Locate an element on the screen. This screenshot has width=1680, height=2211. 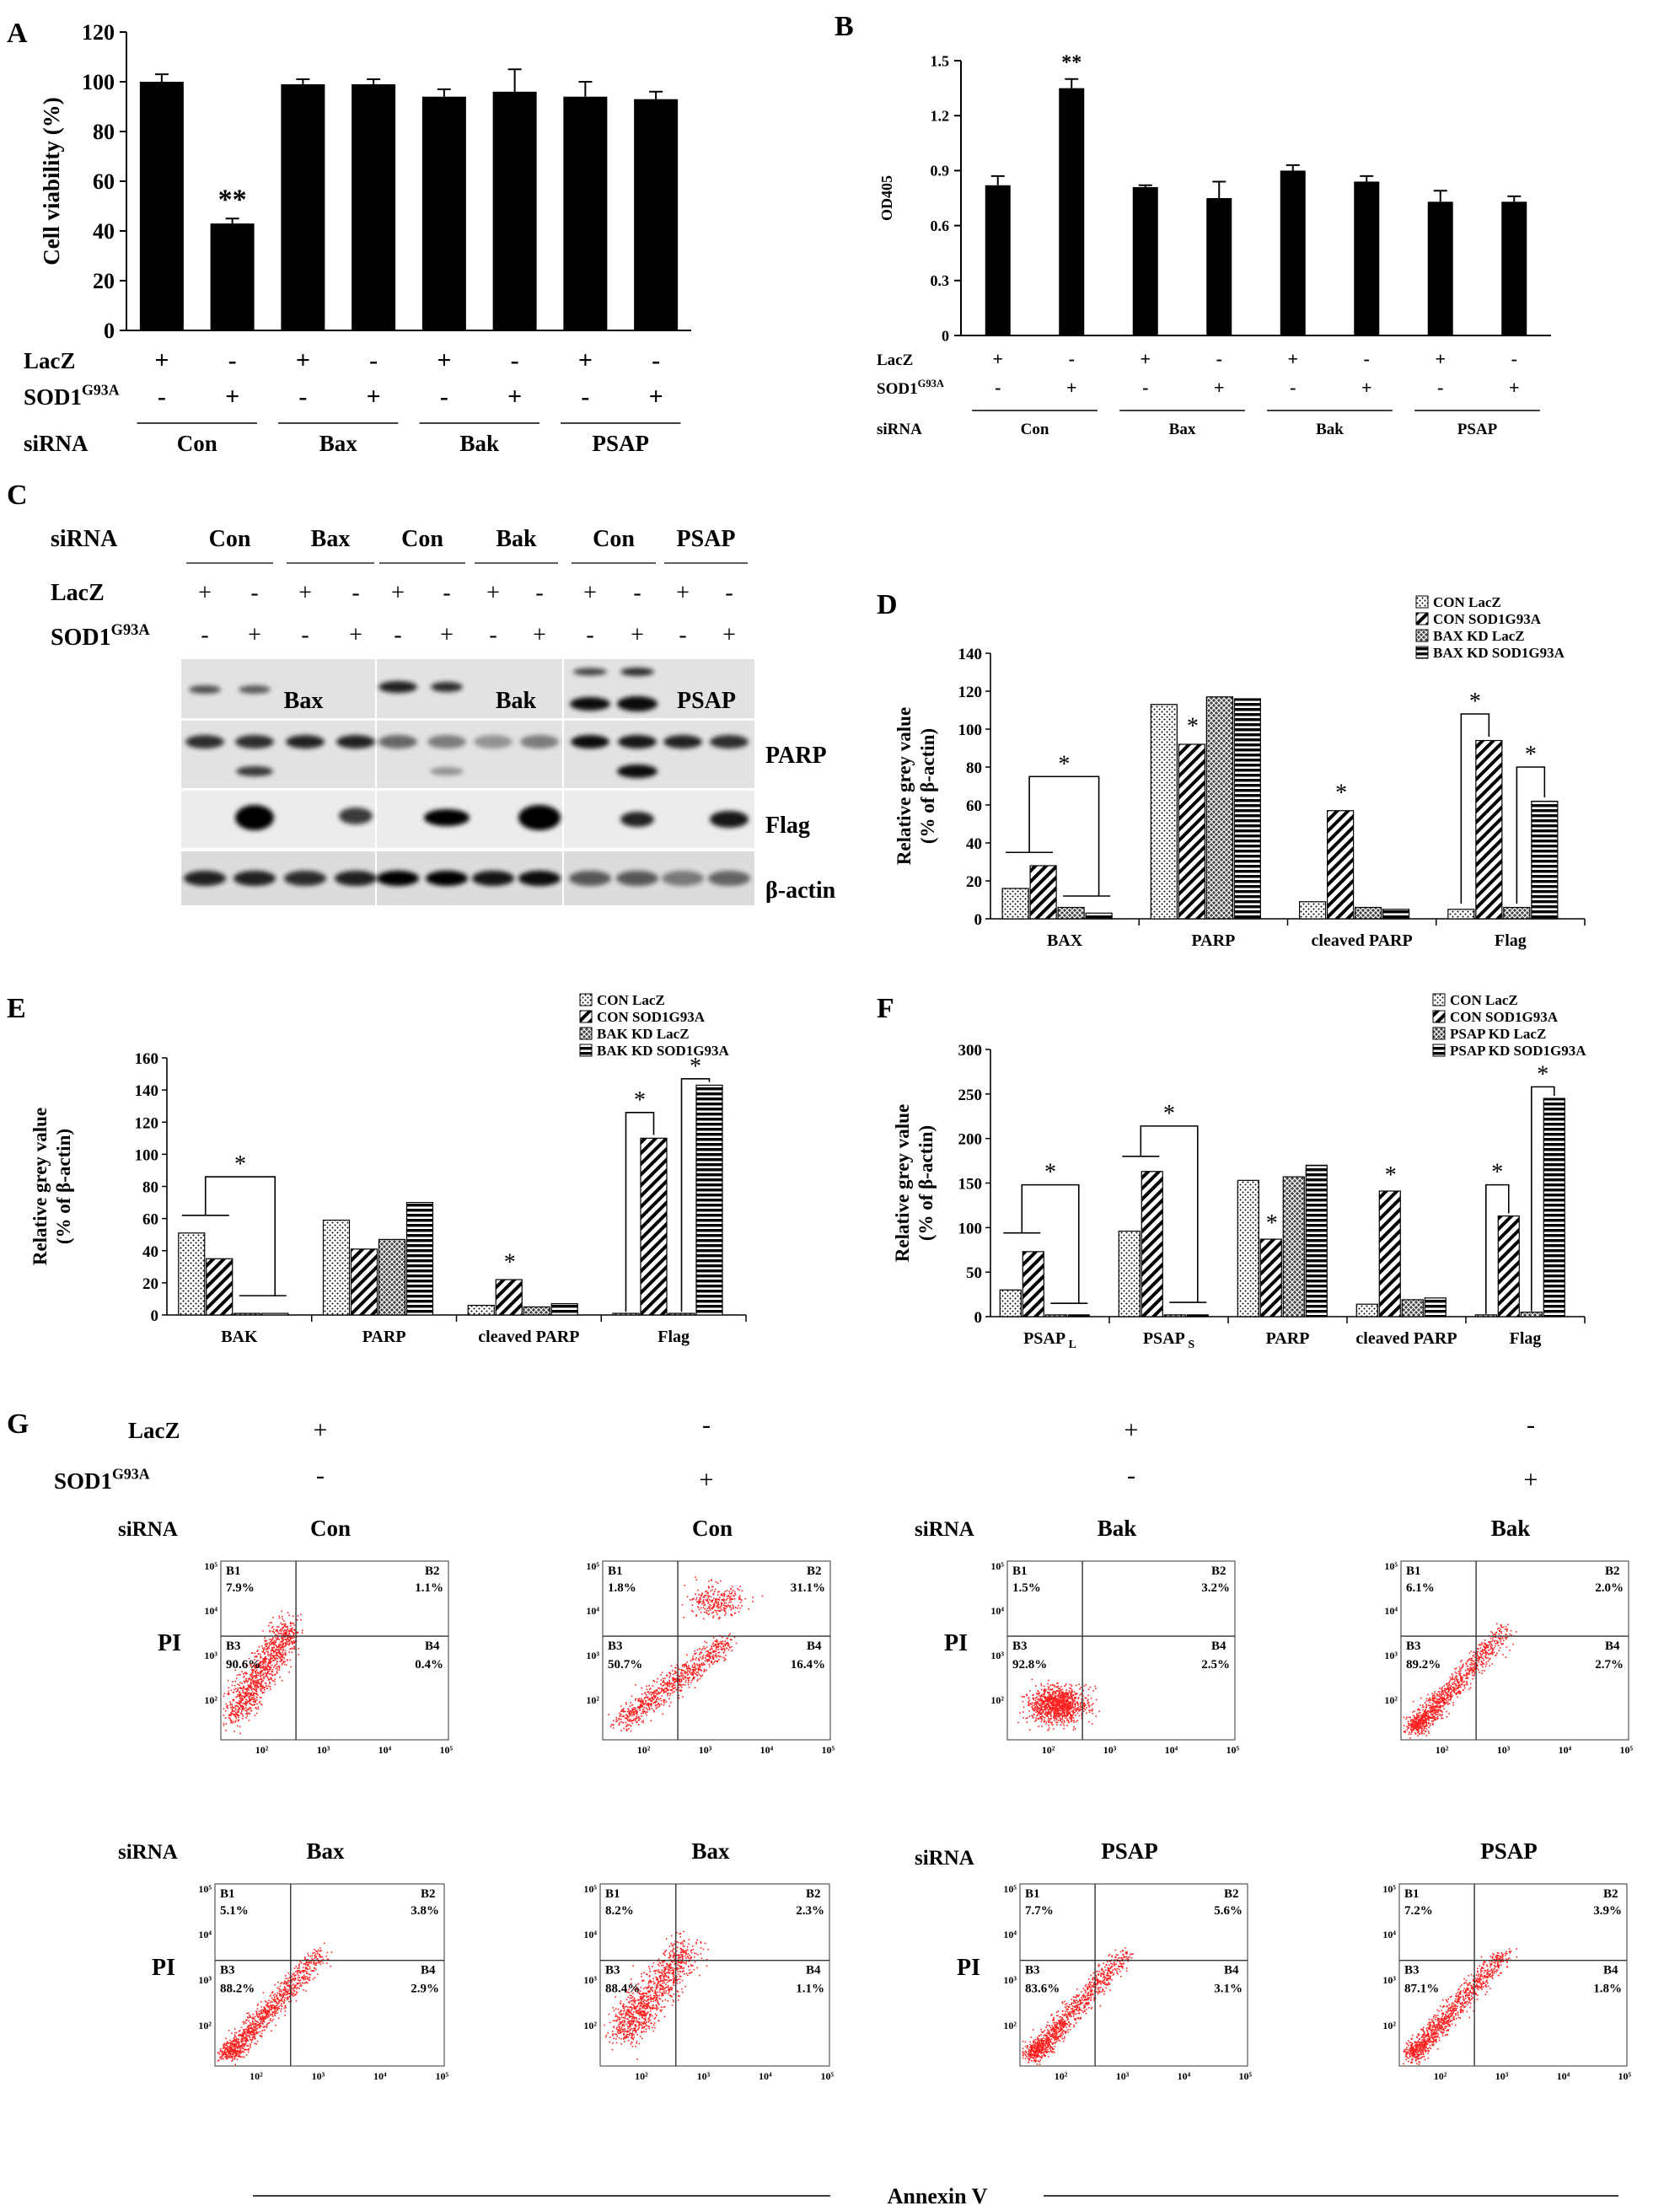
y-tick-label: 0.9 is located at coordinates (940, 171).